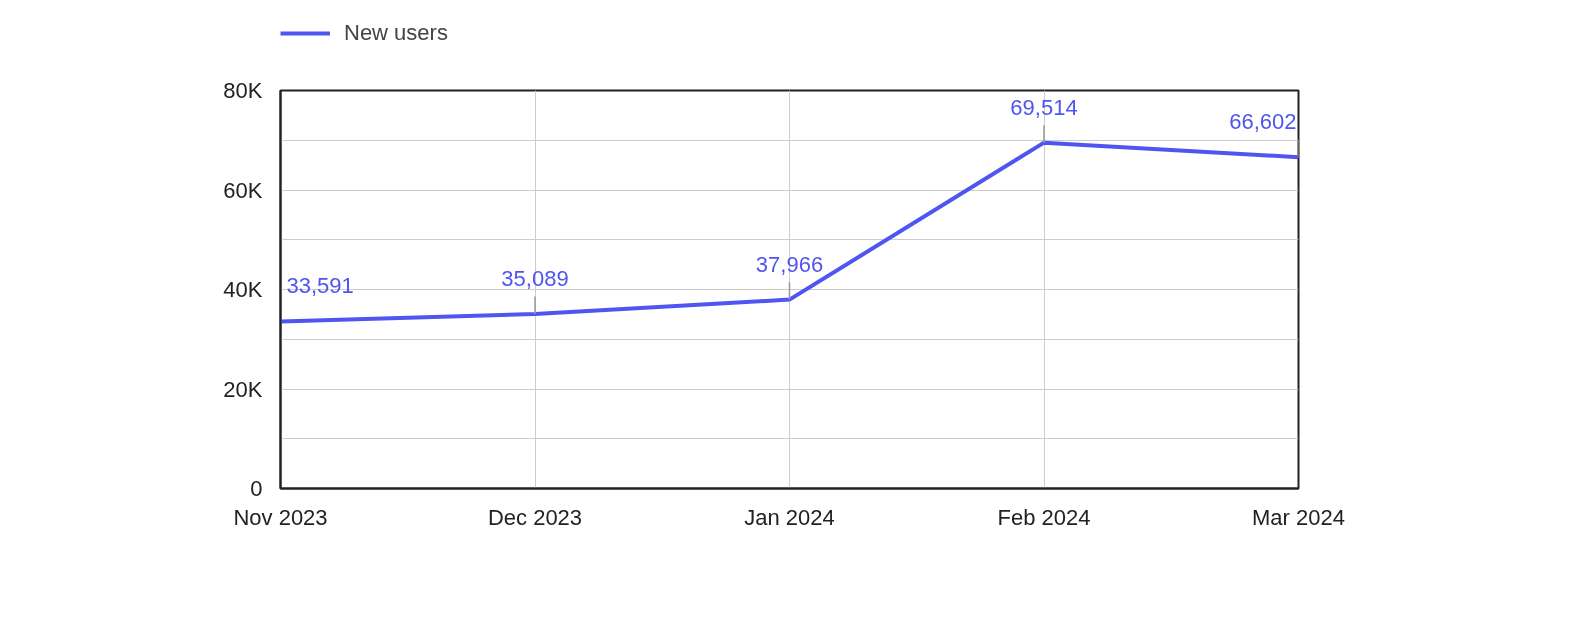 The image size is (1584, 632). Describe the element at coordinates (243, 90) in the screenshot. I see `y-tick-label: 80K` at that location.